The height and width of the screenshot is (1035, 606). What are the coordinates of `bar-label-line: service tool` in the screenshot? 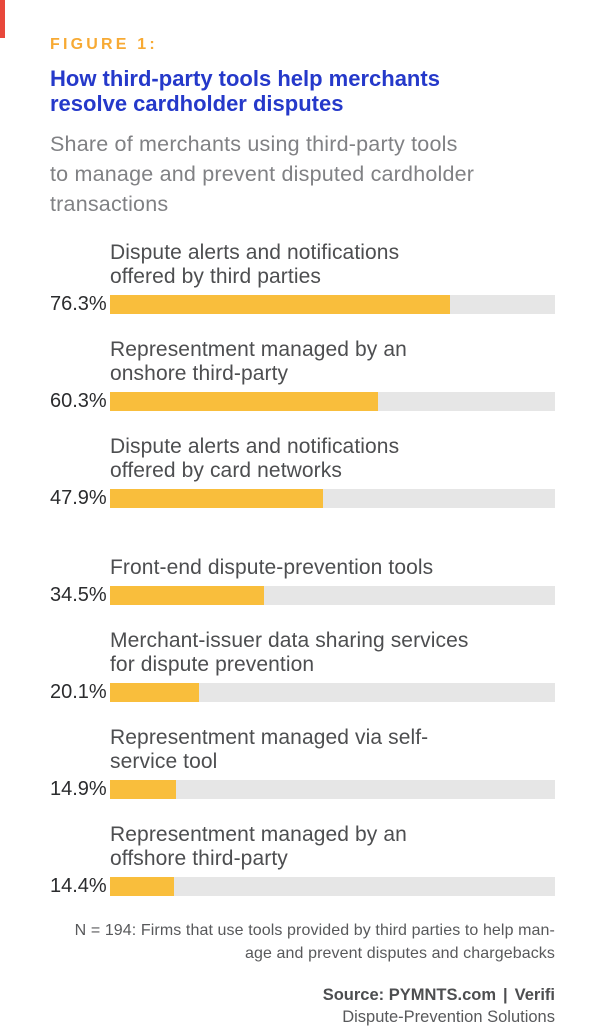 It's located at (164, 761).